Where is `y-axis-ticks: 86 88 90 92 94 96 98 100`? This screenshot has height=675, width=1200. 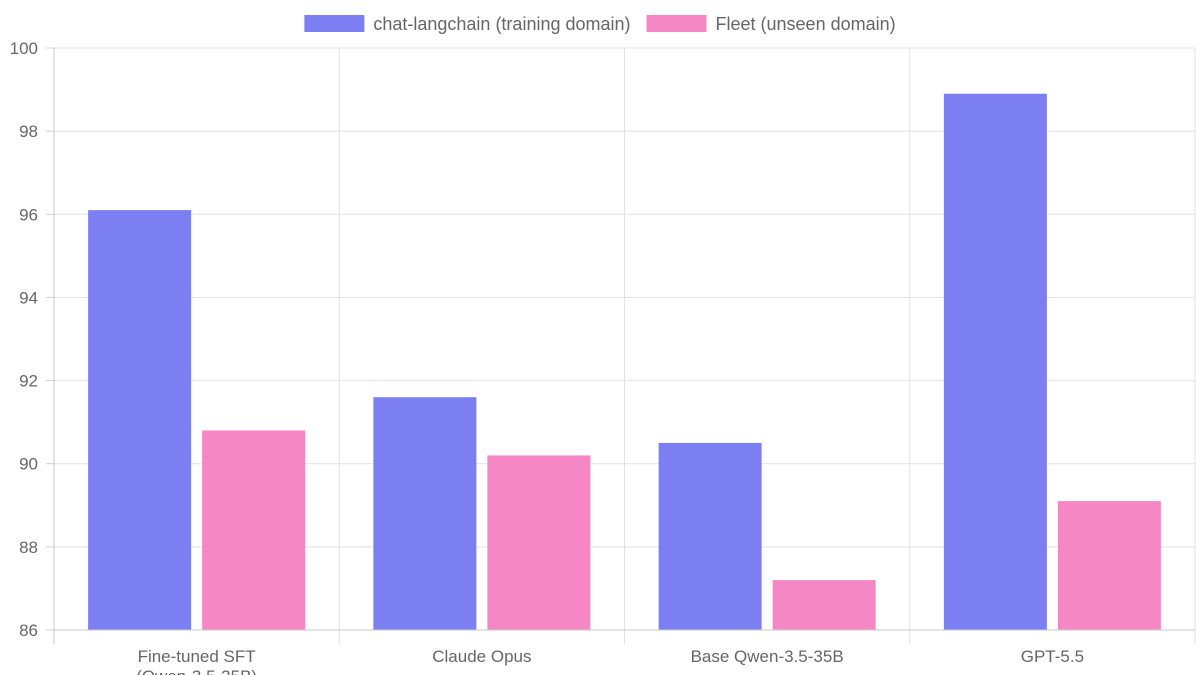
y-axis-ticks: 86 88 90 92 94 96 98 100 is located at coordinates (24, 339).